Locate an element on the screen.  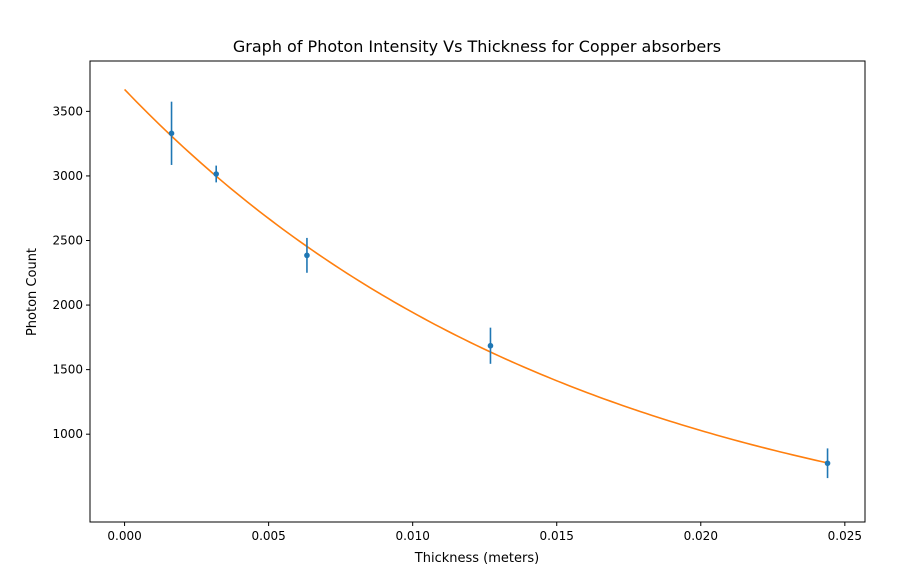
y-axis-title: Photon Count is located at coordinates (32, 292).